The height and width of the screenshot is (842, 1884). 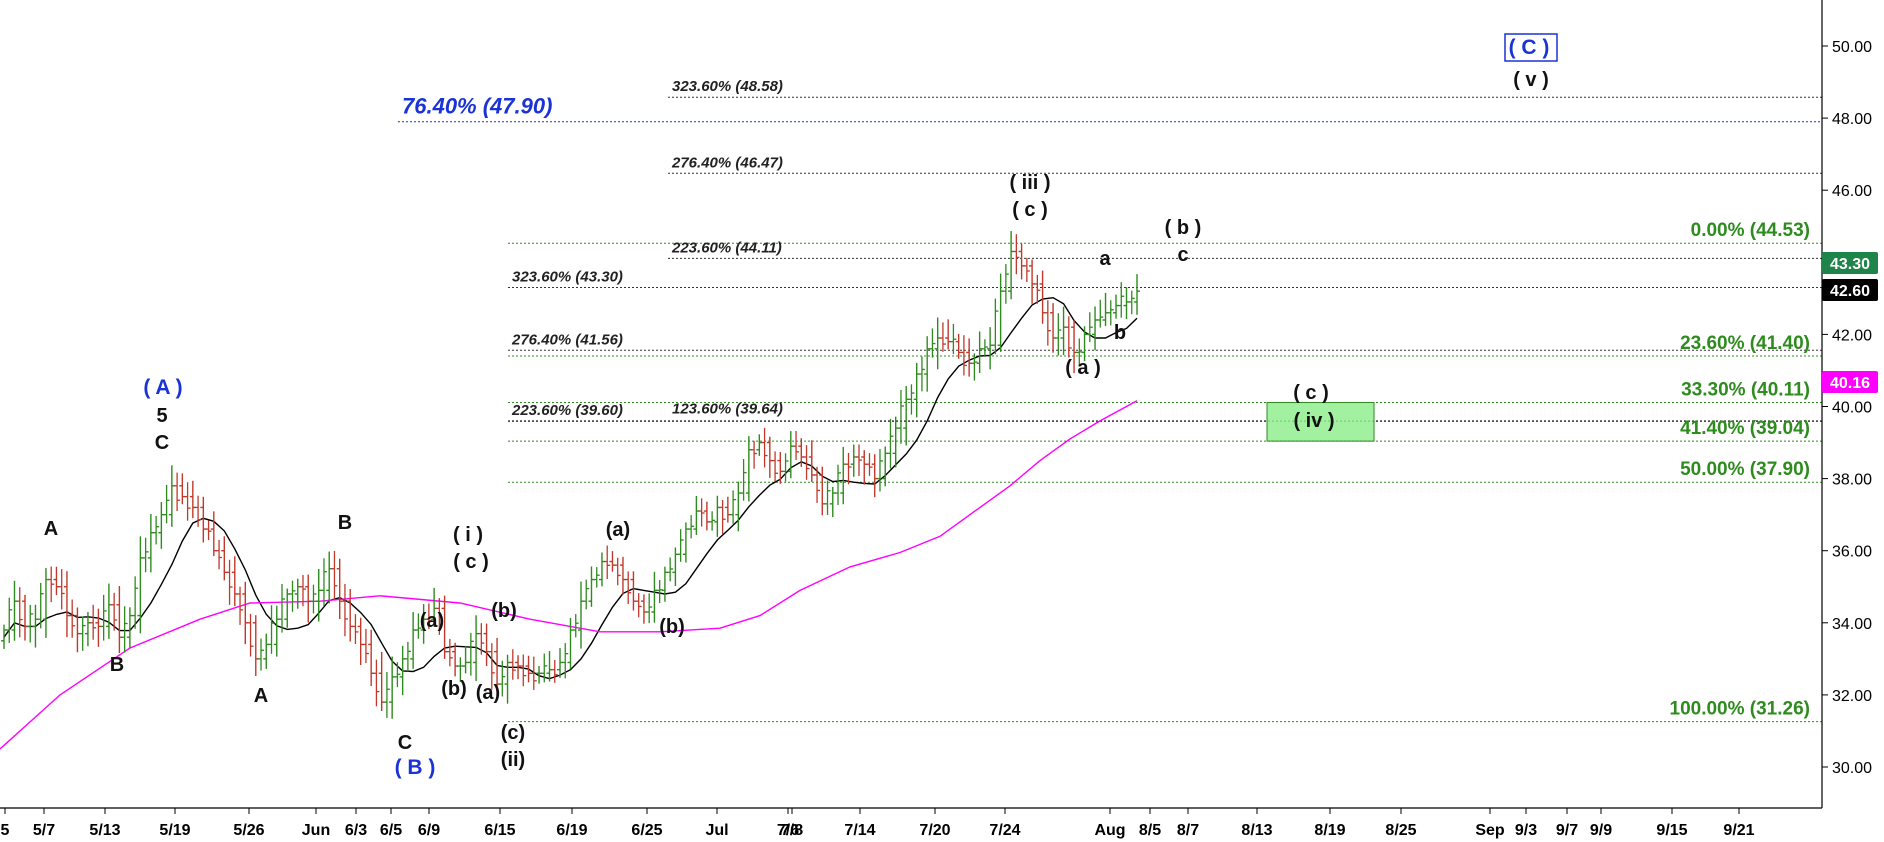 I want to click on x-tick-label: 6/19, so click(x=571, y=830).